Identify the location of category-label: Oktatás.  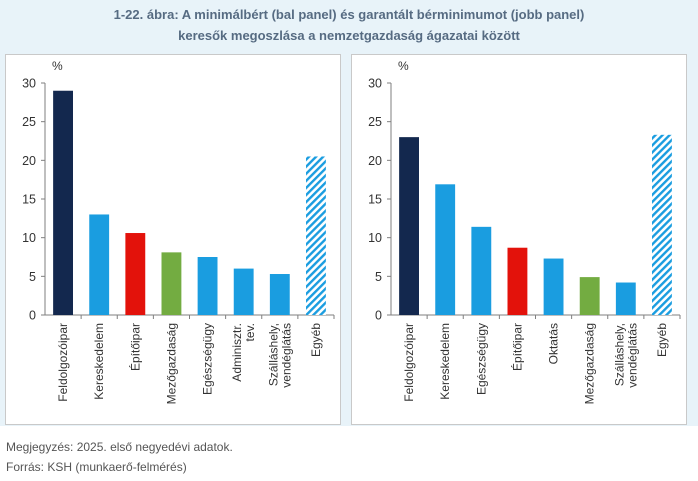
(554, 343).